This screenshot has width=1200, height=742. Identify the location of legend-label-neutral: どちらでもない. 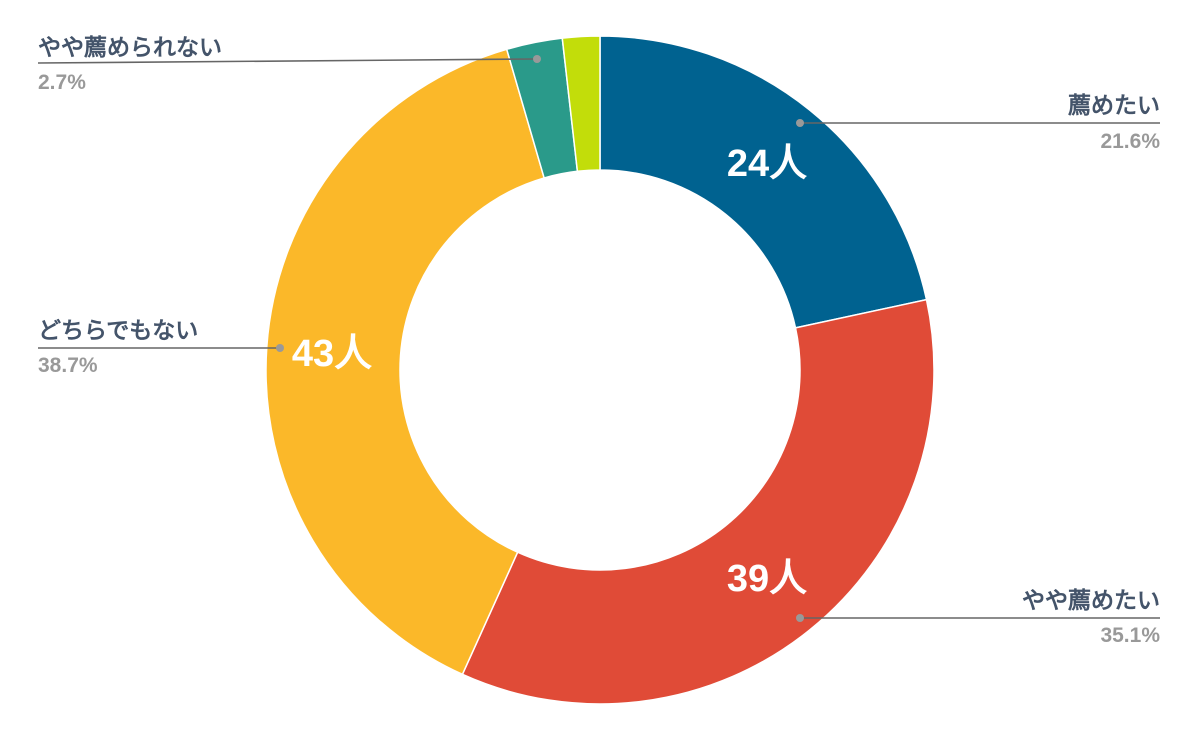
(118, 331).